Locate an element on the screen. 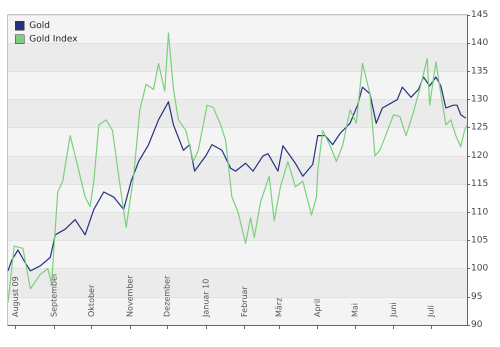 Image resolution: width=500 pixels, height=347 pixels. y-tick-label: 100 is located at coordinates (479, 269).